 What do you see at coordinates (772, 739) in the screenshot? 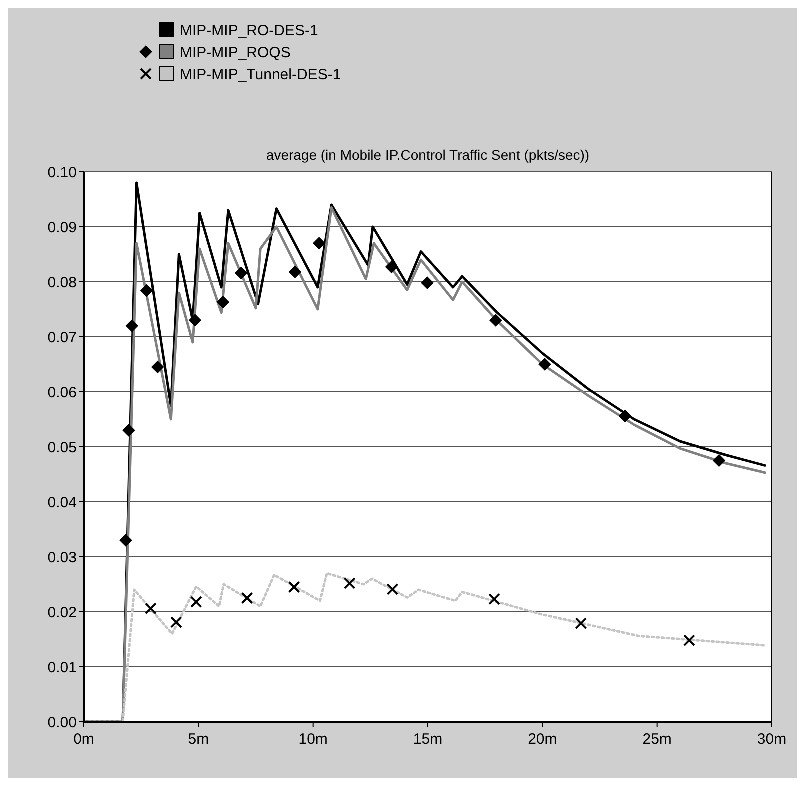
I see `x-tick-label: 30m` at bounding box center [772, 739].